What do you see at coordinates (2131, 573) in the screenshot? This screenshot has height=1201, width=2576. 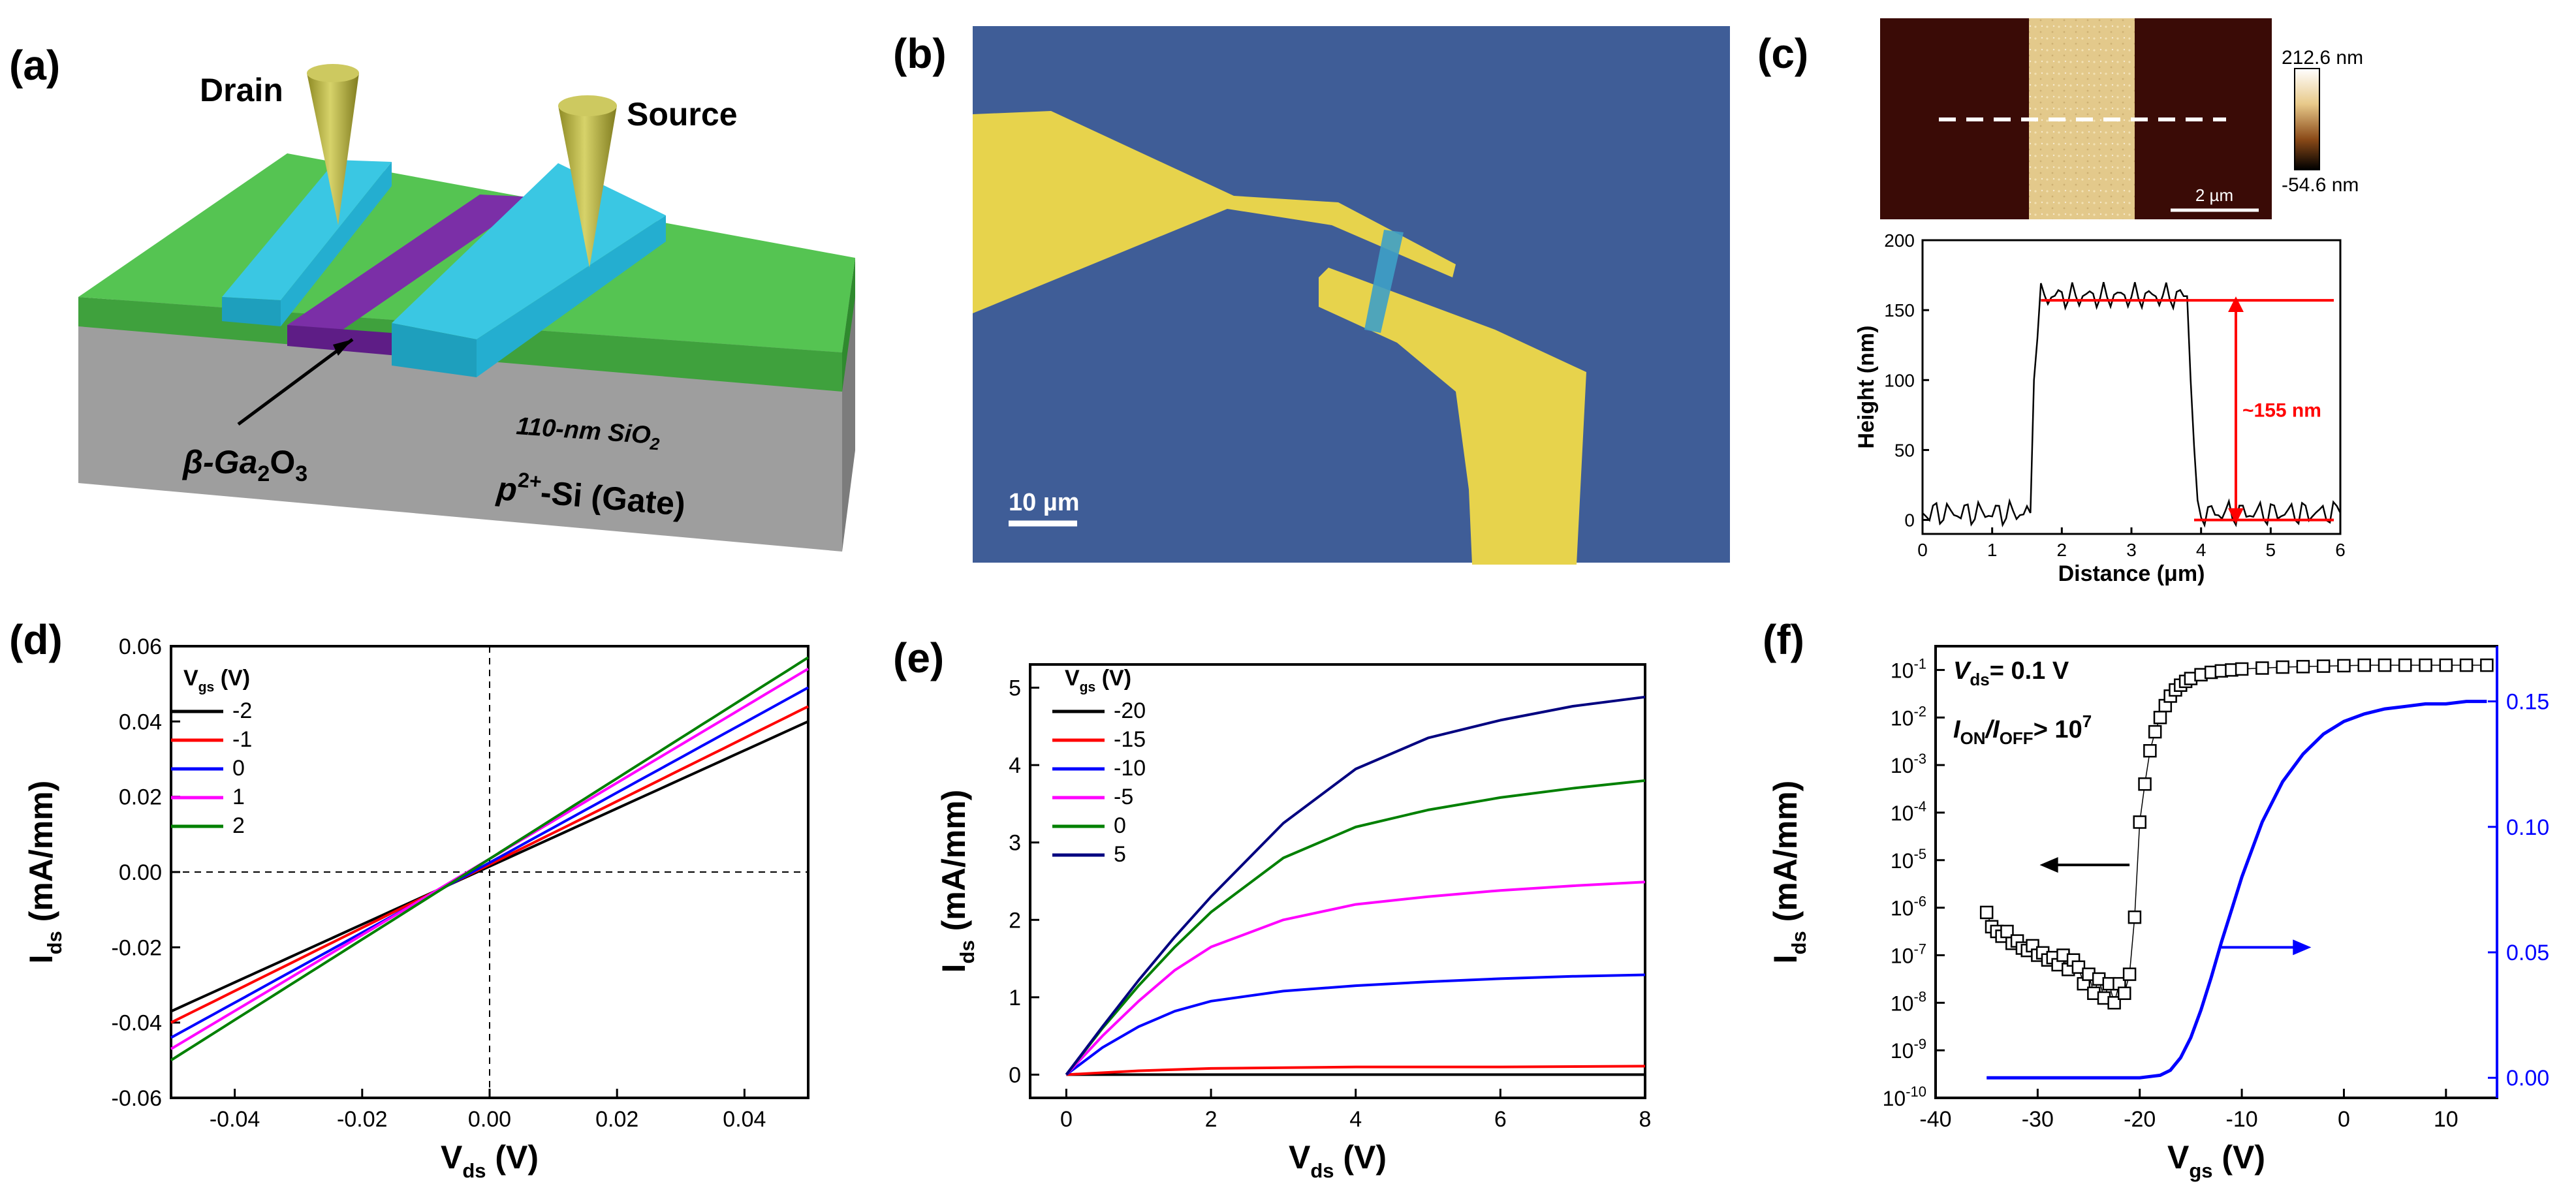 I see `x-axis-label: Distance (μm)` at bounding box center [2131, 573].